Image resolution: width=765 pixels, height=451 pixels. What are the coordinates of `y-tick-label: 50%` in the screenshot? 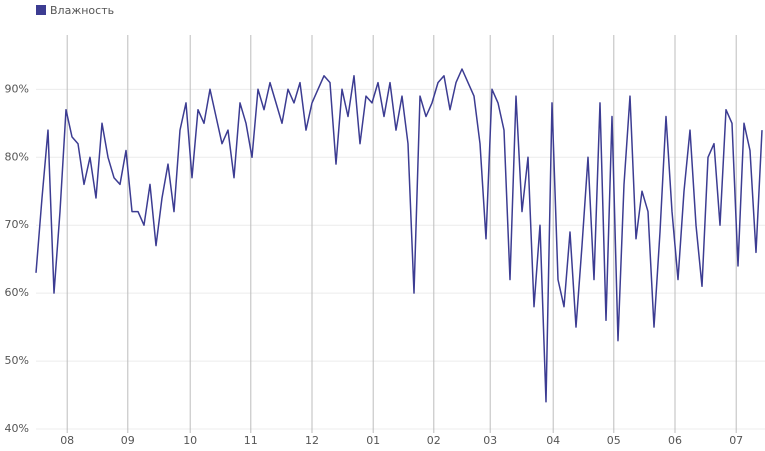 It's located at (17, 360).